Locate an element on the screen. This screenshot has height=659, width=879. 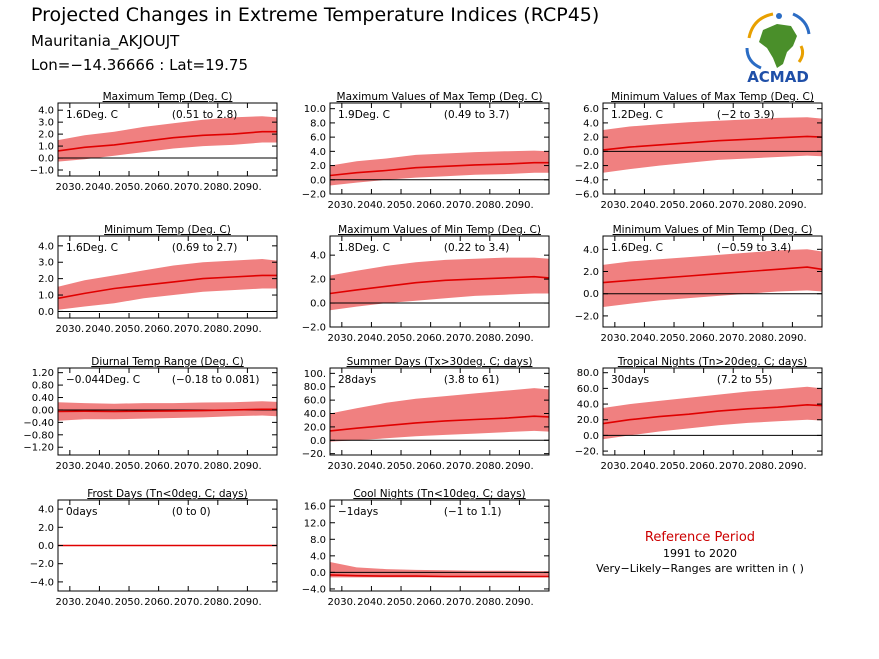
acmad-logo: ACMAD is located at coordinates (778, 47).